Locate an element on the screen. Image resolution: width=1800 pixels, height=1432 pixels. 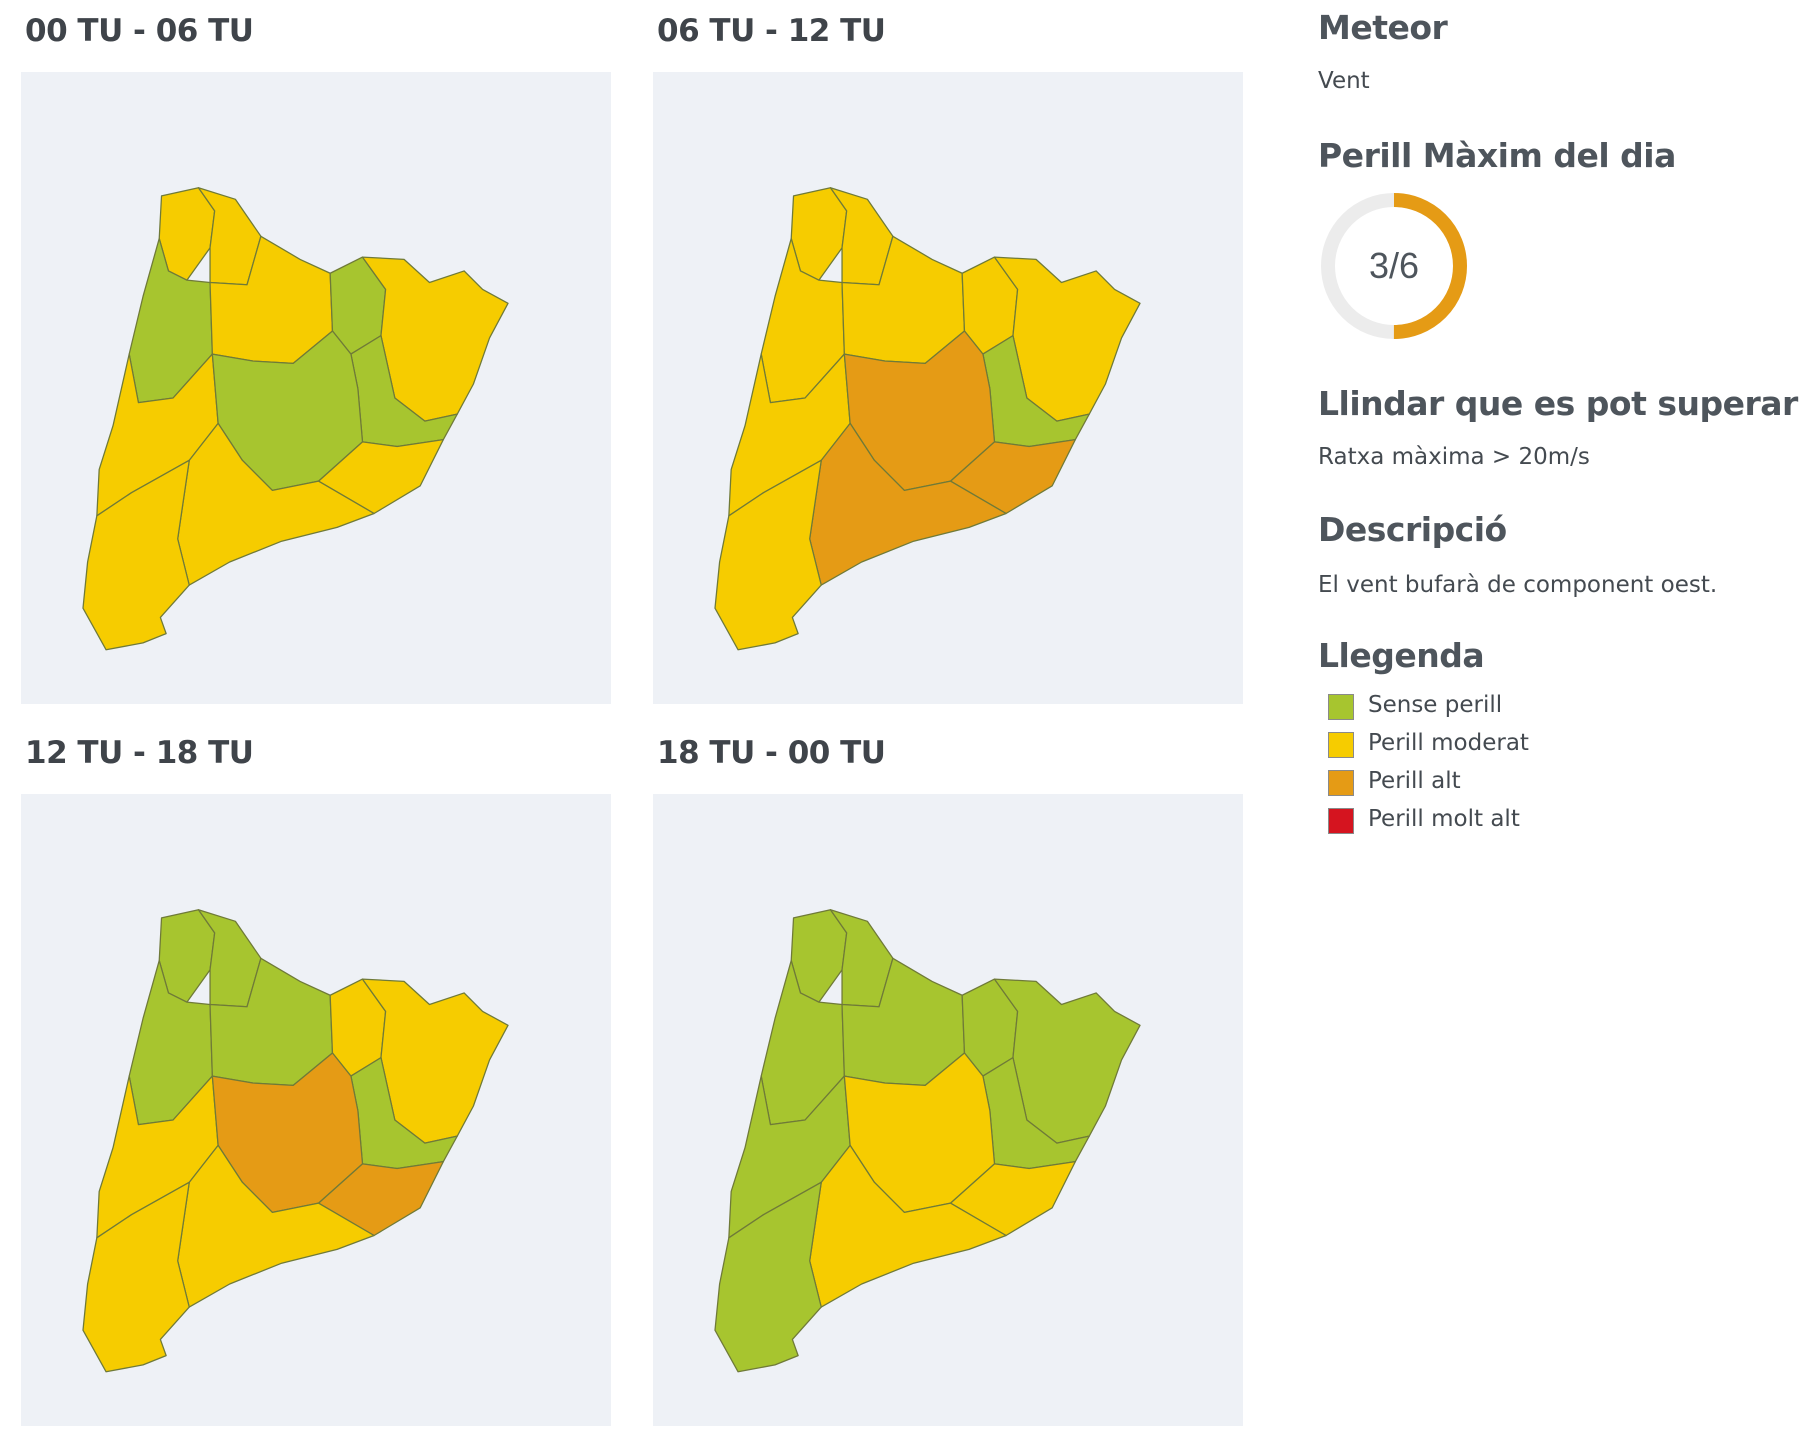
swatch-very-high is located at coordinates (1341, 821).